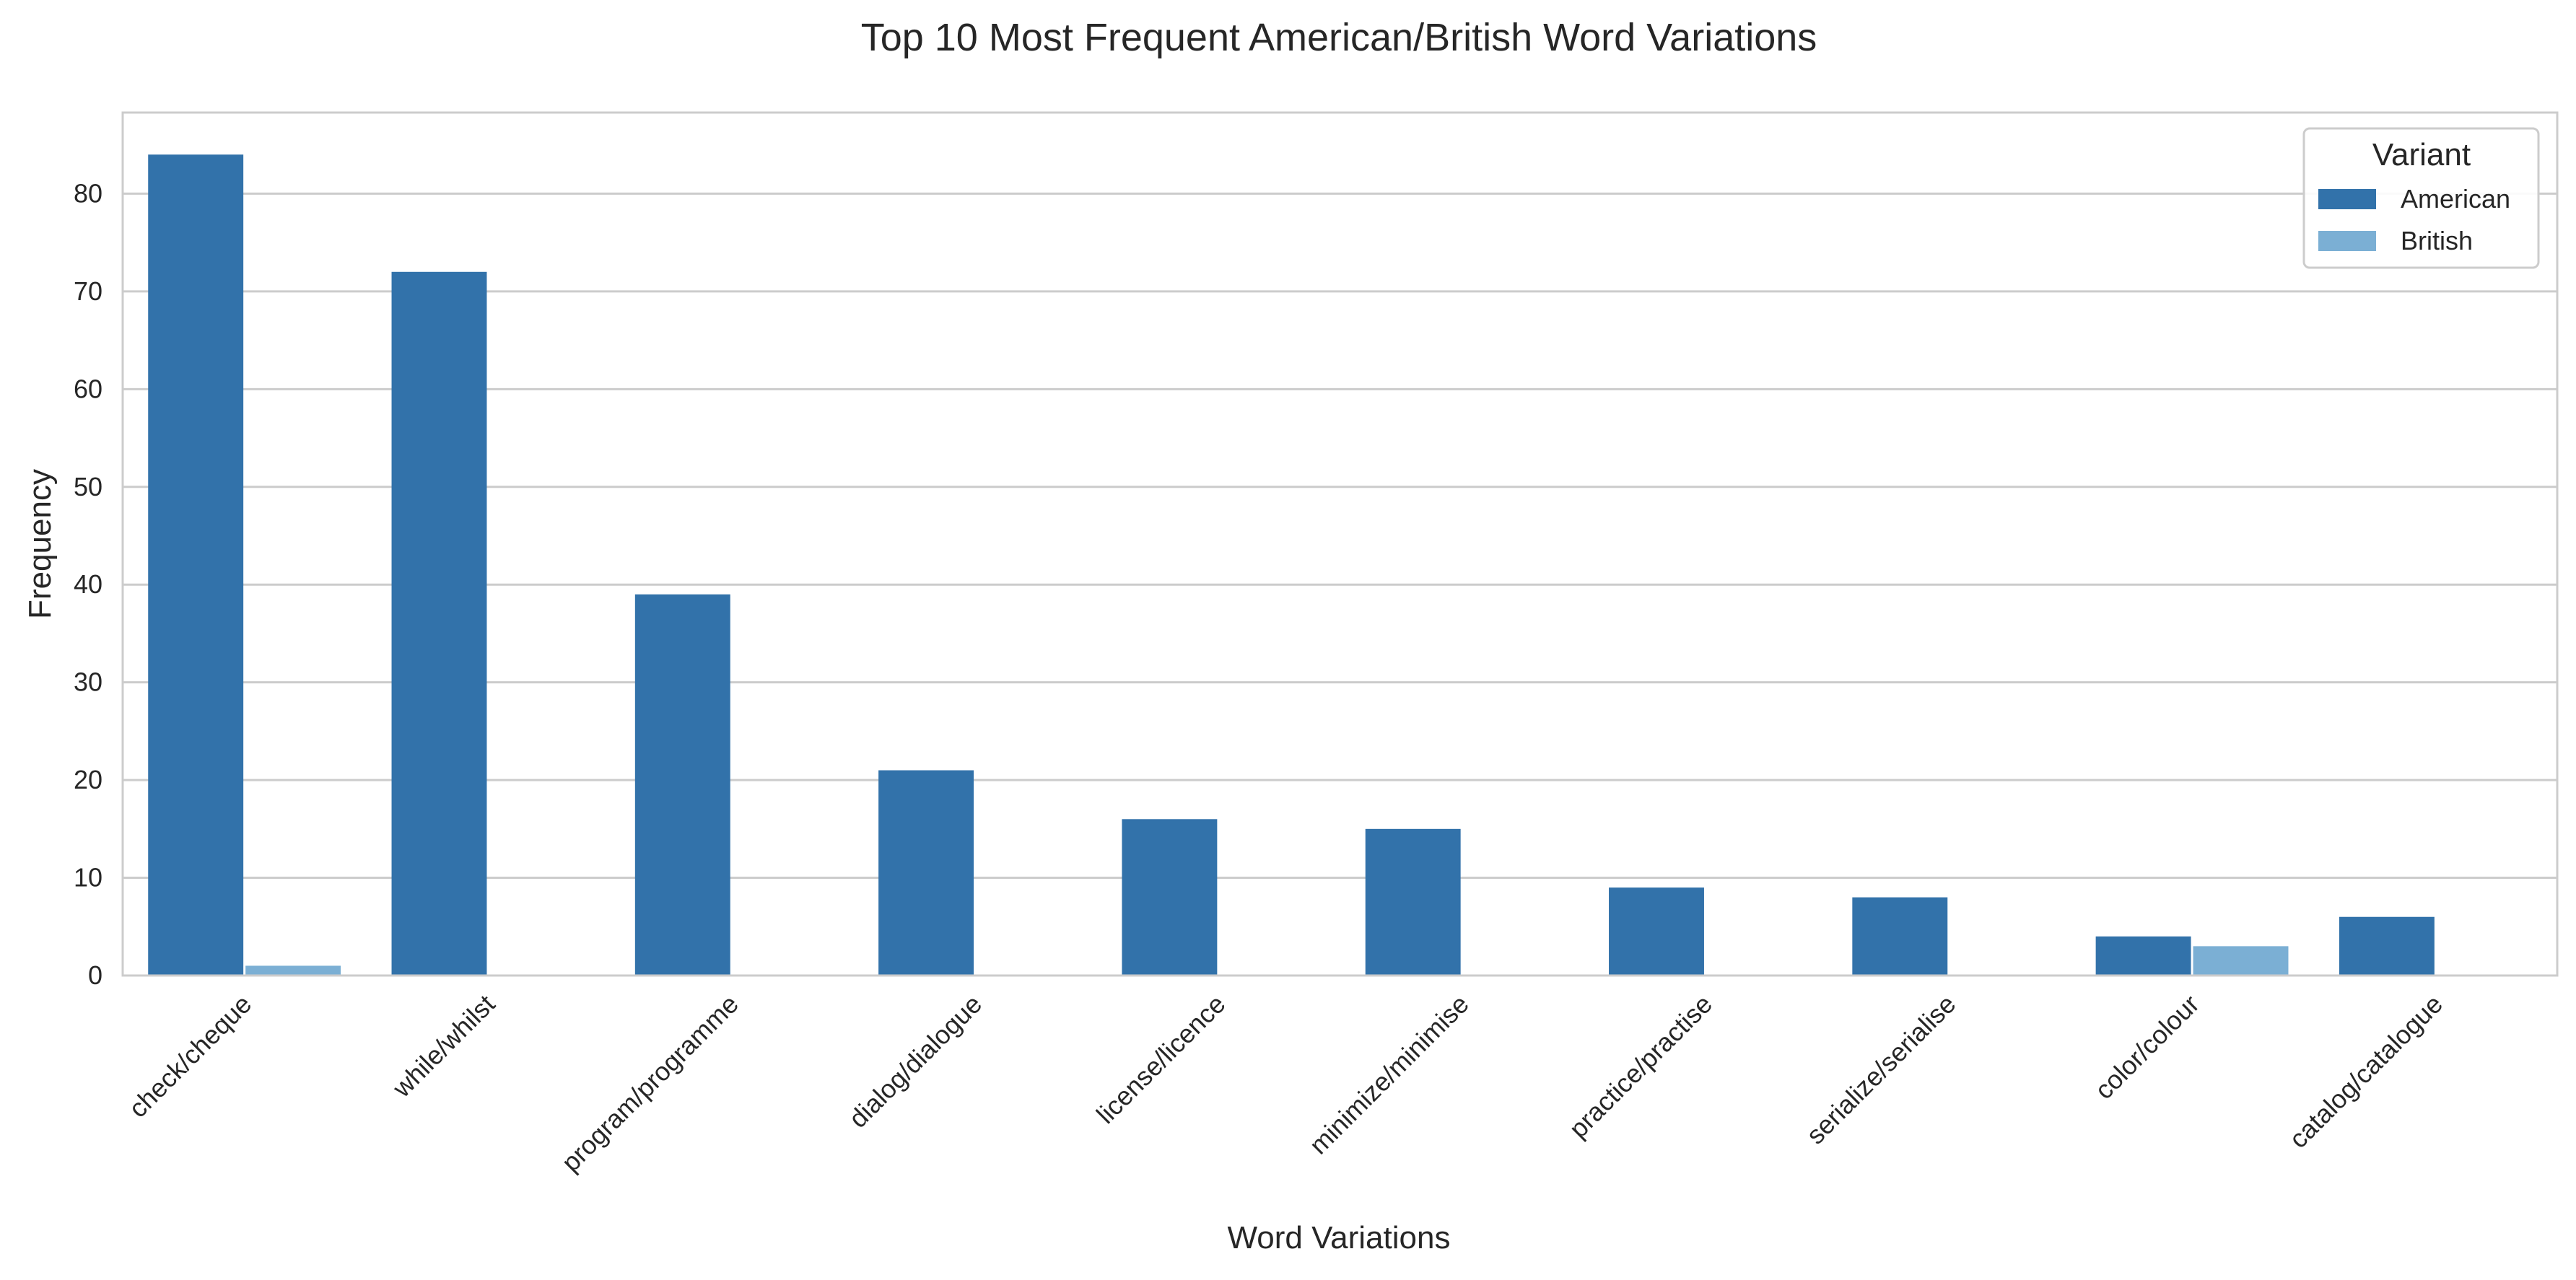 The height and width of the screenshot is (1280, 2576). Describe the element at coordinates (2347, 241) in the screenshot. I see `legend-swatch-british` at that location.